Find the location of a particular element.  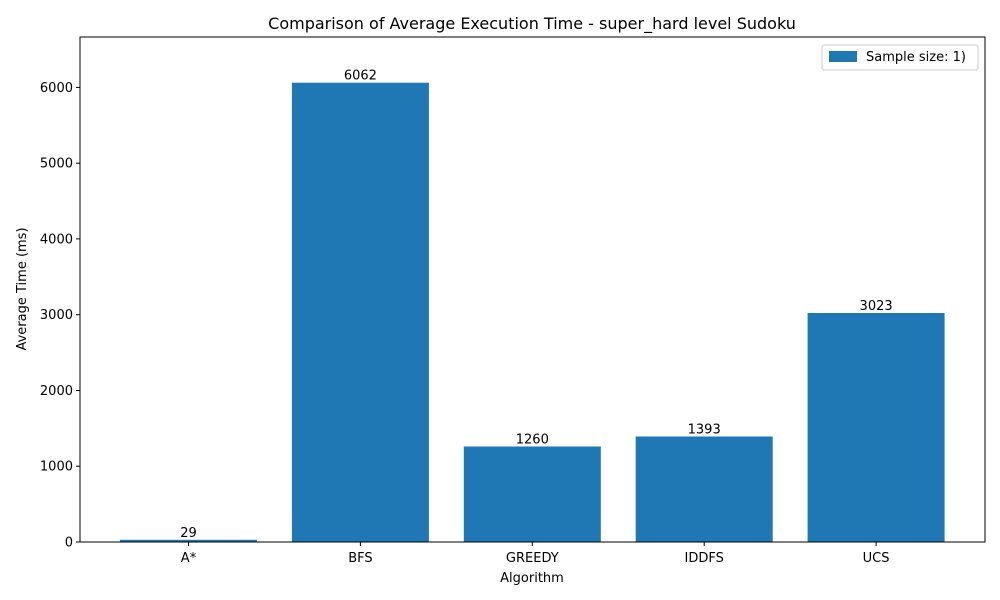

y-tick-label-0: 0 is located at coordinates (69, 543).